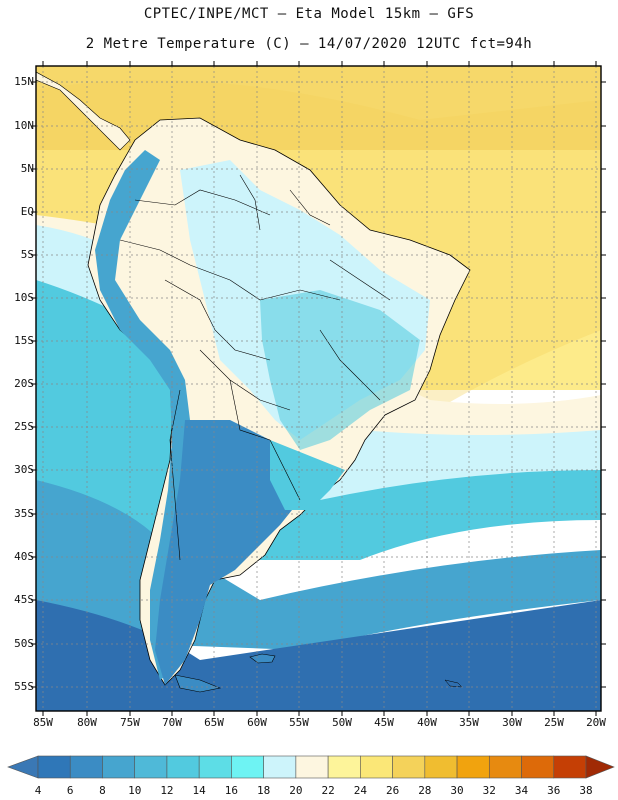  Describe the element at coordinates (342, 722) in the screenshot. I see `lon-label: 50W` at that location.